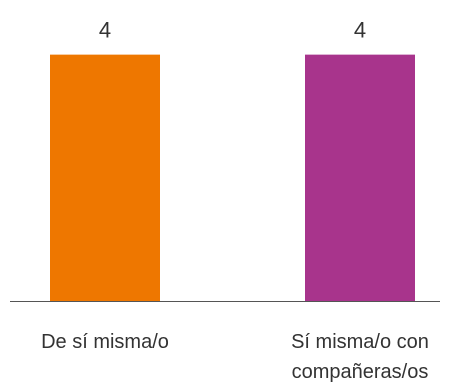 Image resolution: width=450 pixels, height=386 pixels. What do you see at coordinates (360, 30) in the screenshot?
I see `value-label-2: 4` at bounding box center [360, 30].